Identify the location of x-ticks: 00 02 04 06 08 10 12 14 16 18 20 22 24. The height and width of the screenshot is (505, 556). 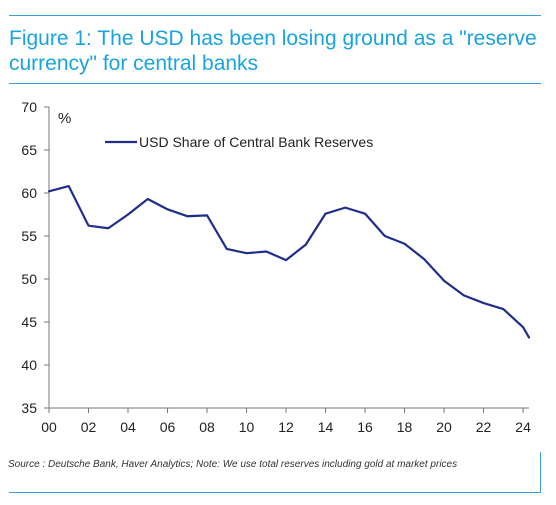
(286, 421).